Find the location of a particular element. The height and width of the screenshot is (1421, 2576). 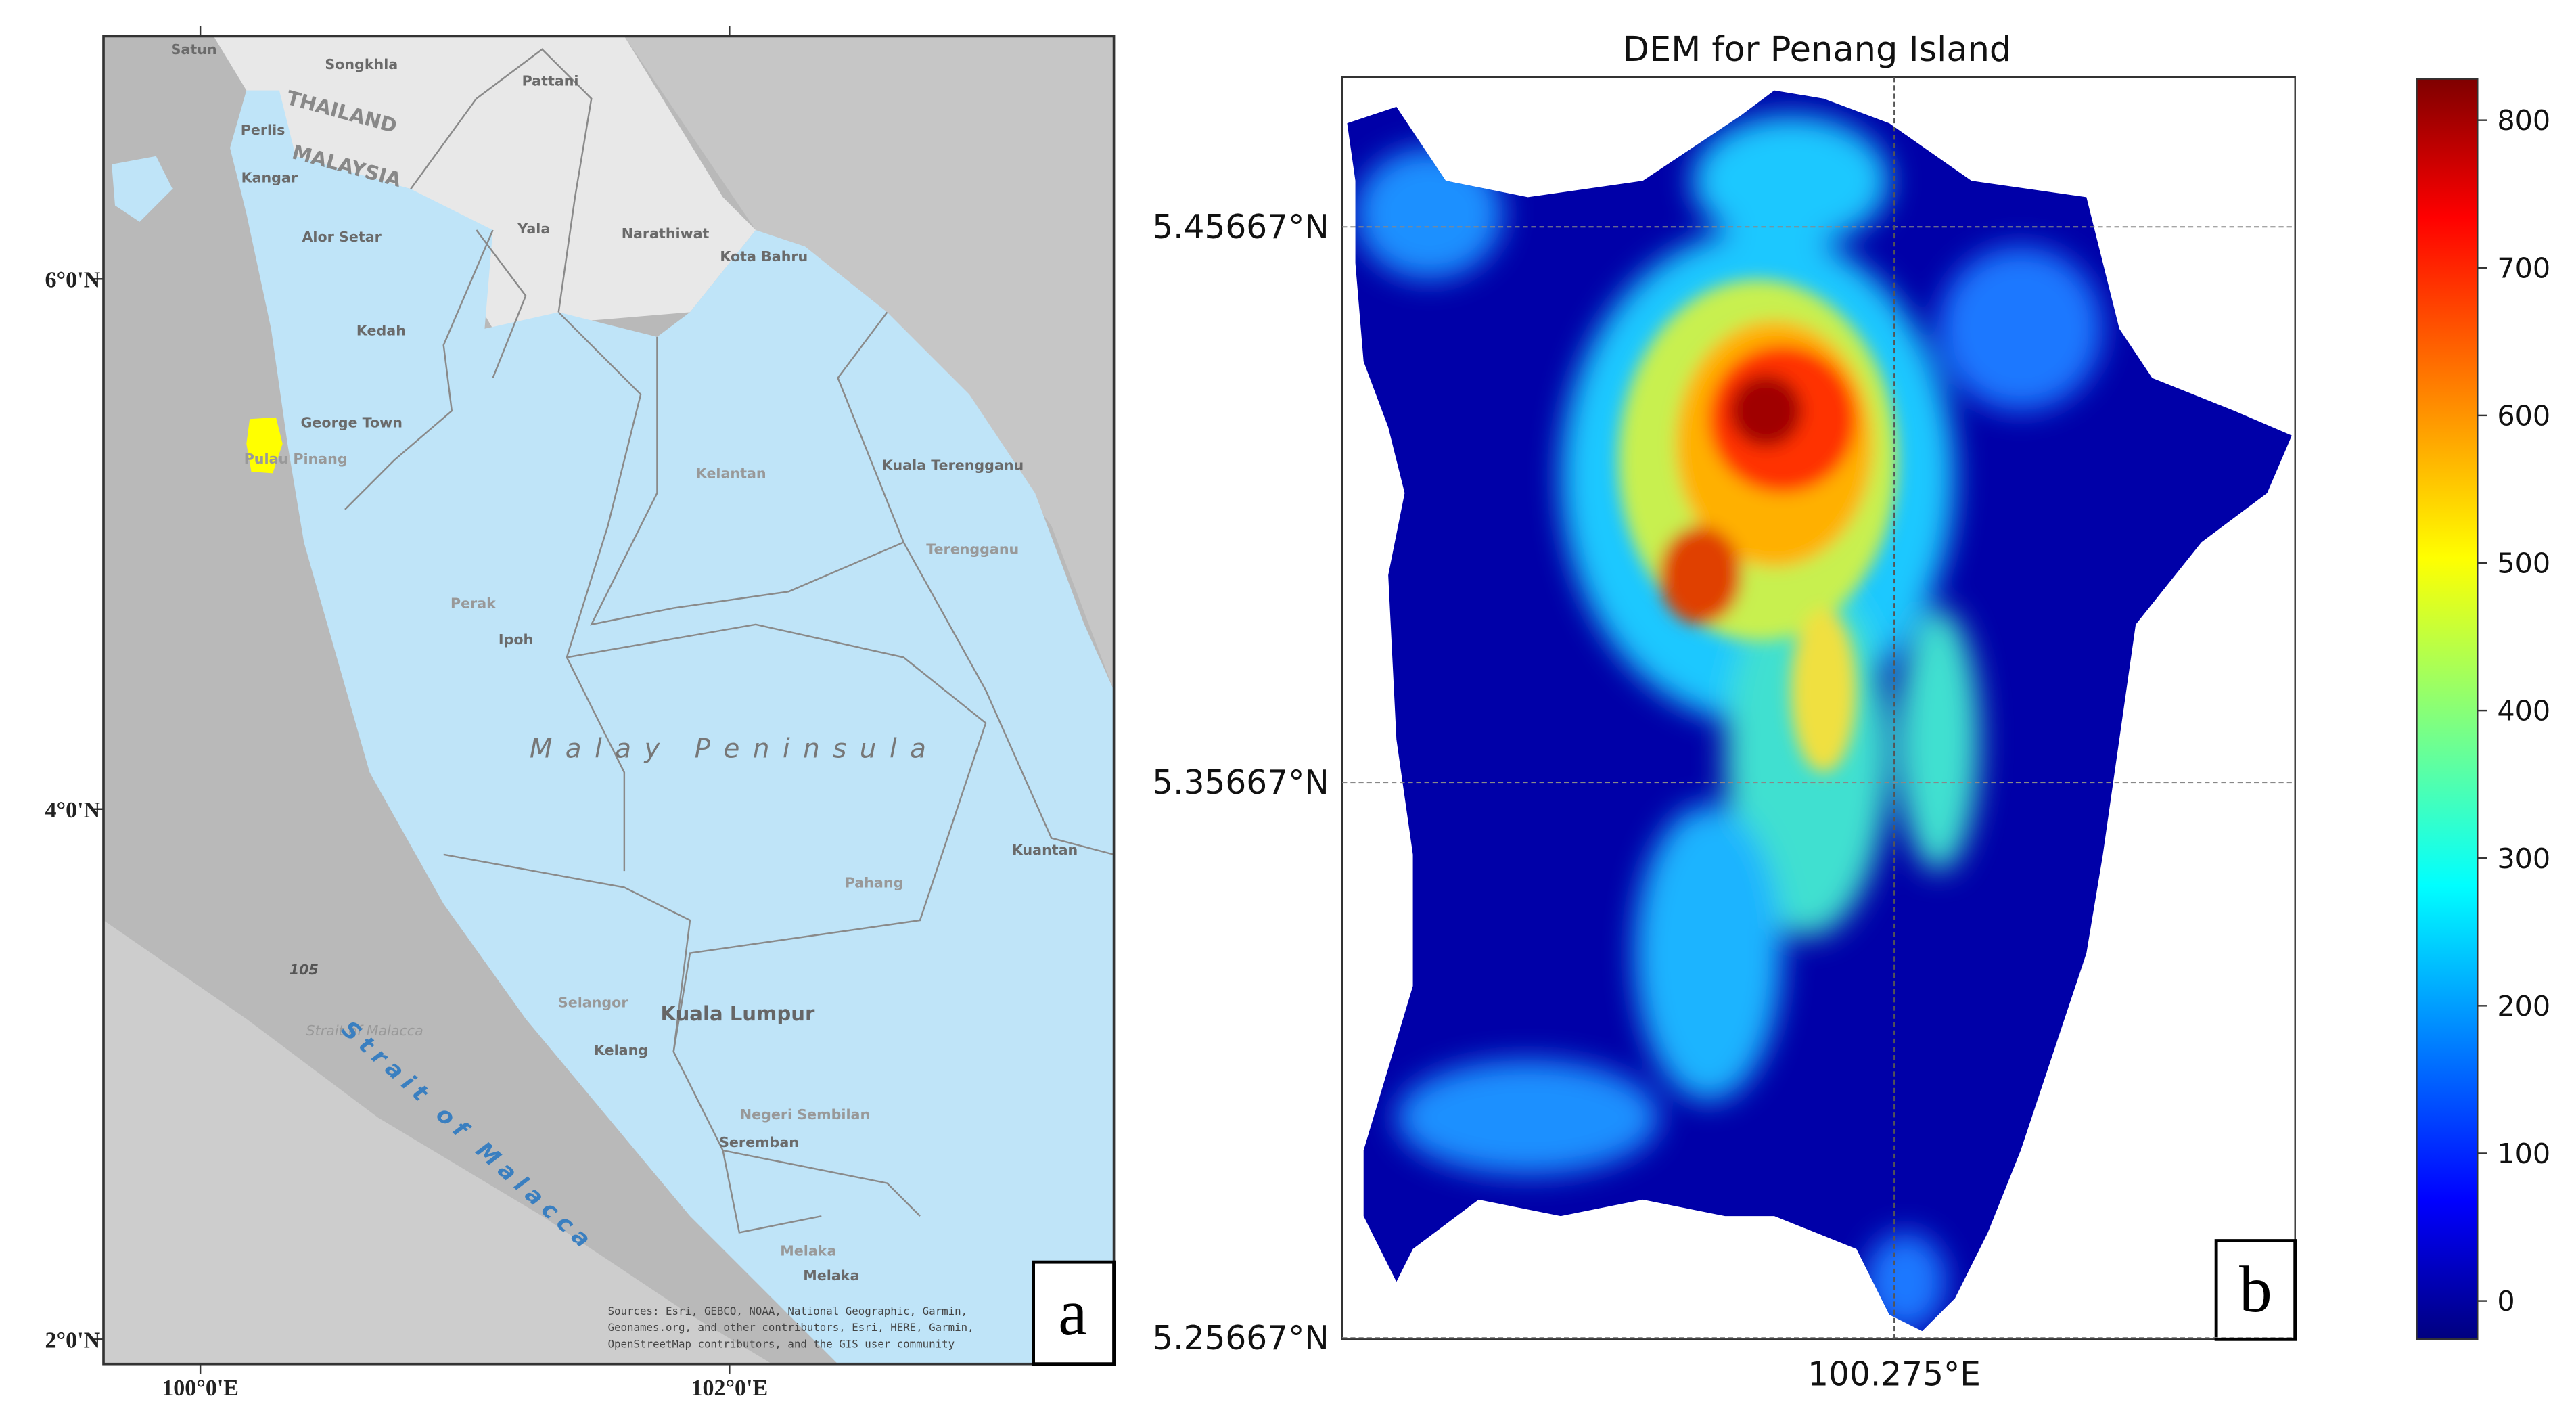

colorbar-tick-label: 500 is located at coordinates (2523, 563).